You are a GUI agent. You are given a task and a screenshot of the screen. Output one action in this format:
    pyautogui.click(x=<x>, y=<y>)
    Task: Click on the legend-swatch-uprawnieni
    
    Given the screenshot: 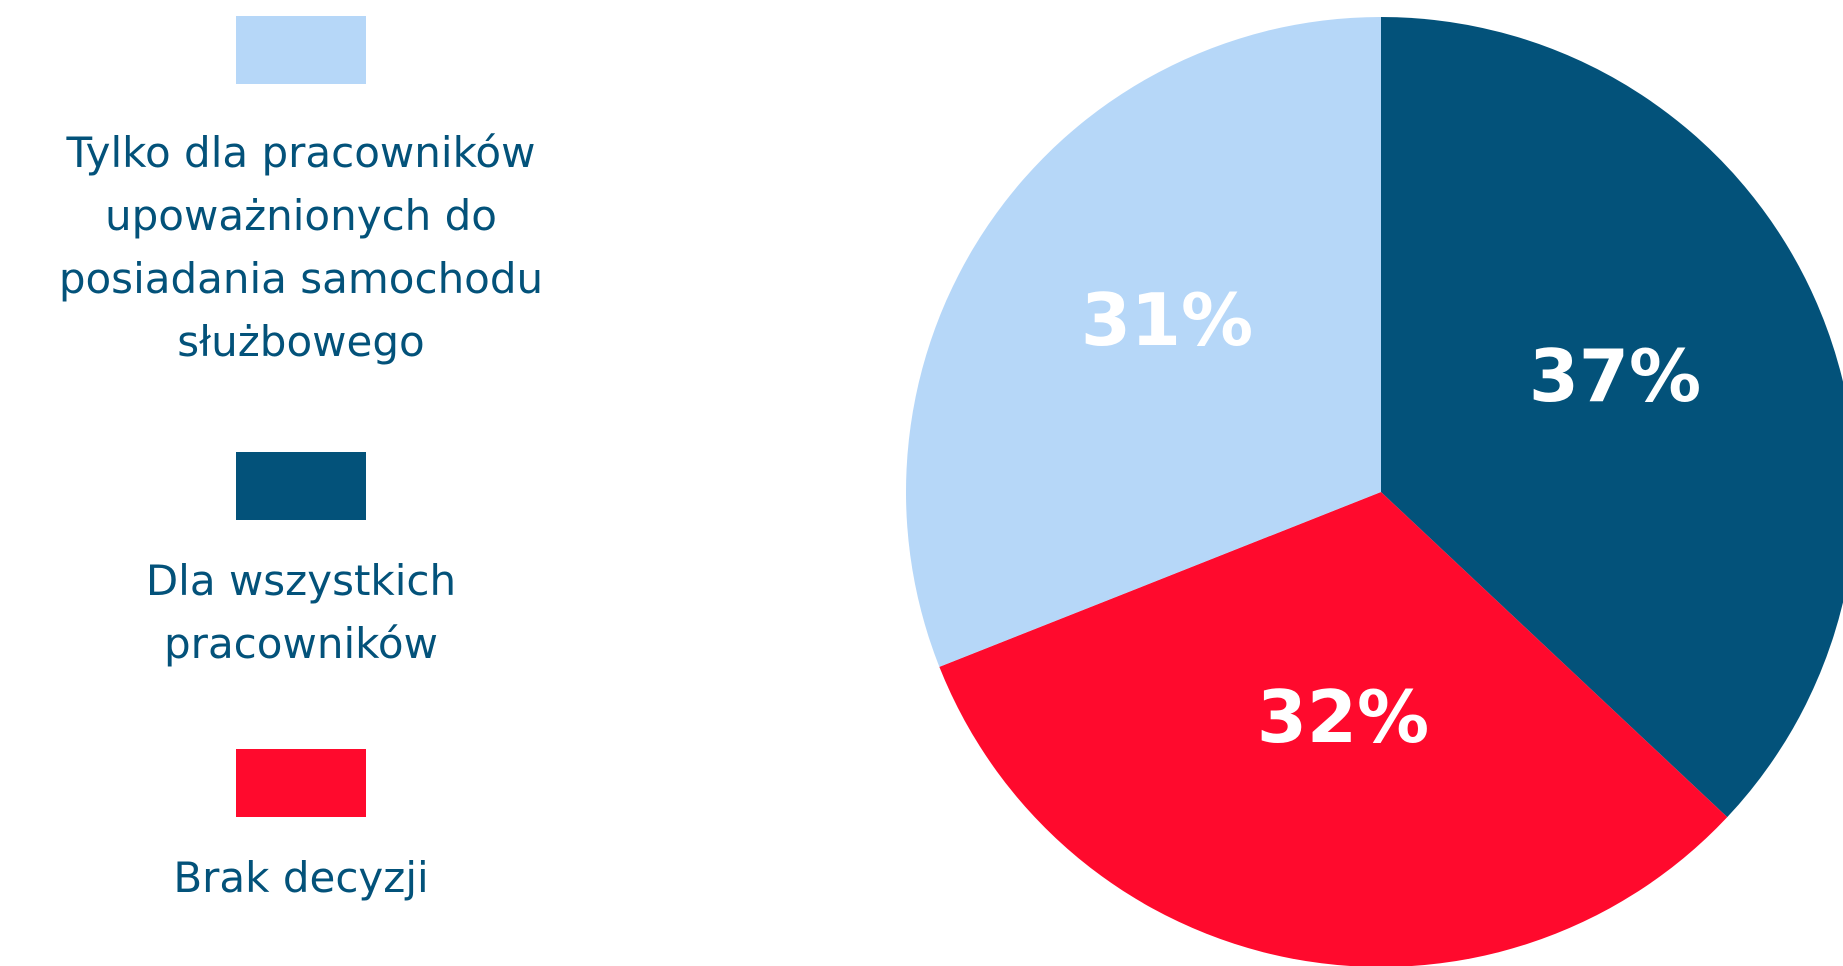 What is the action you would take?
    pyautogui.click(x=301, y=50)
    